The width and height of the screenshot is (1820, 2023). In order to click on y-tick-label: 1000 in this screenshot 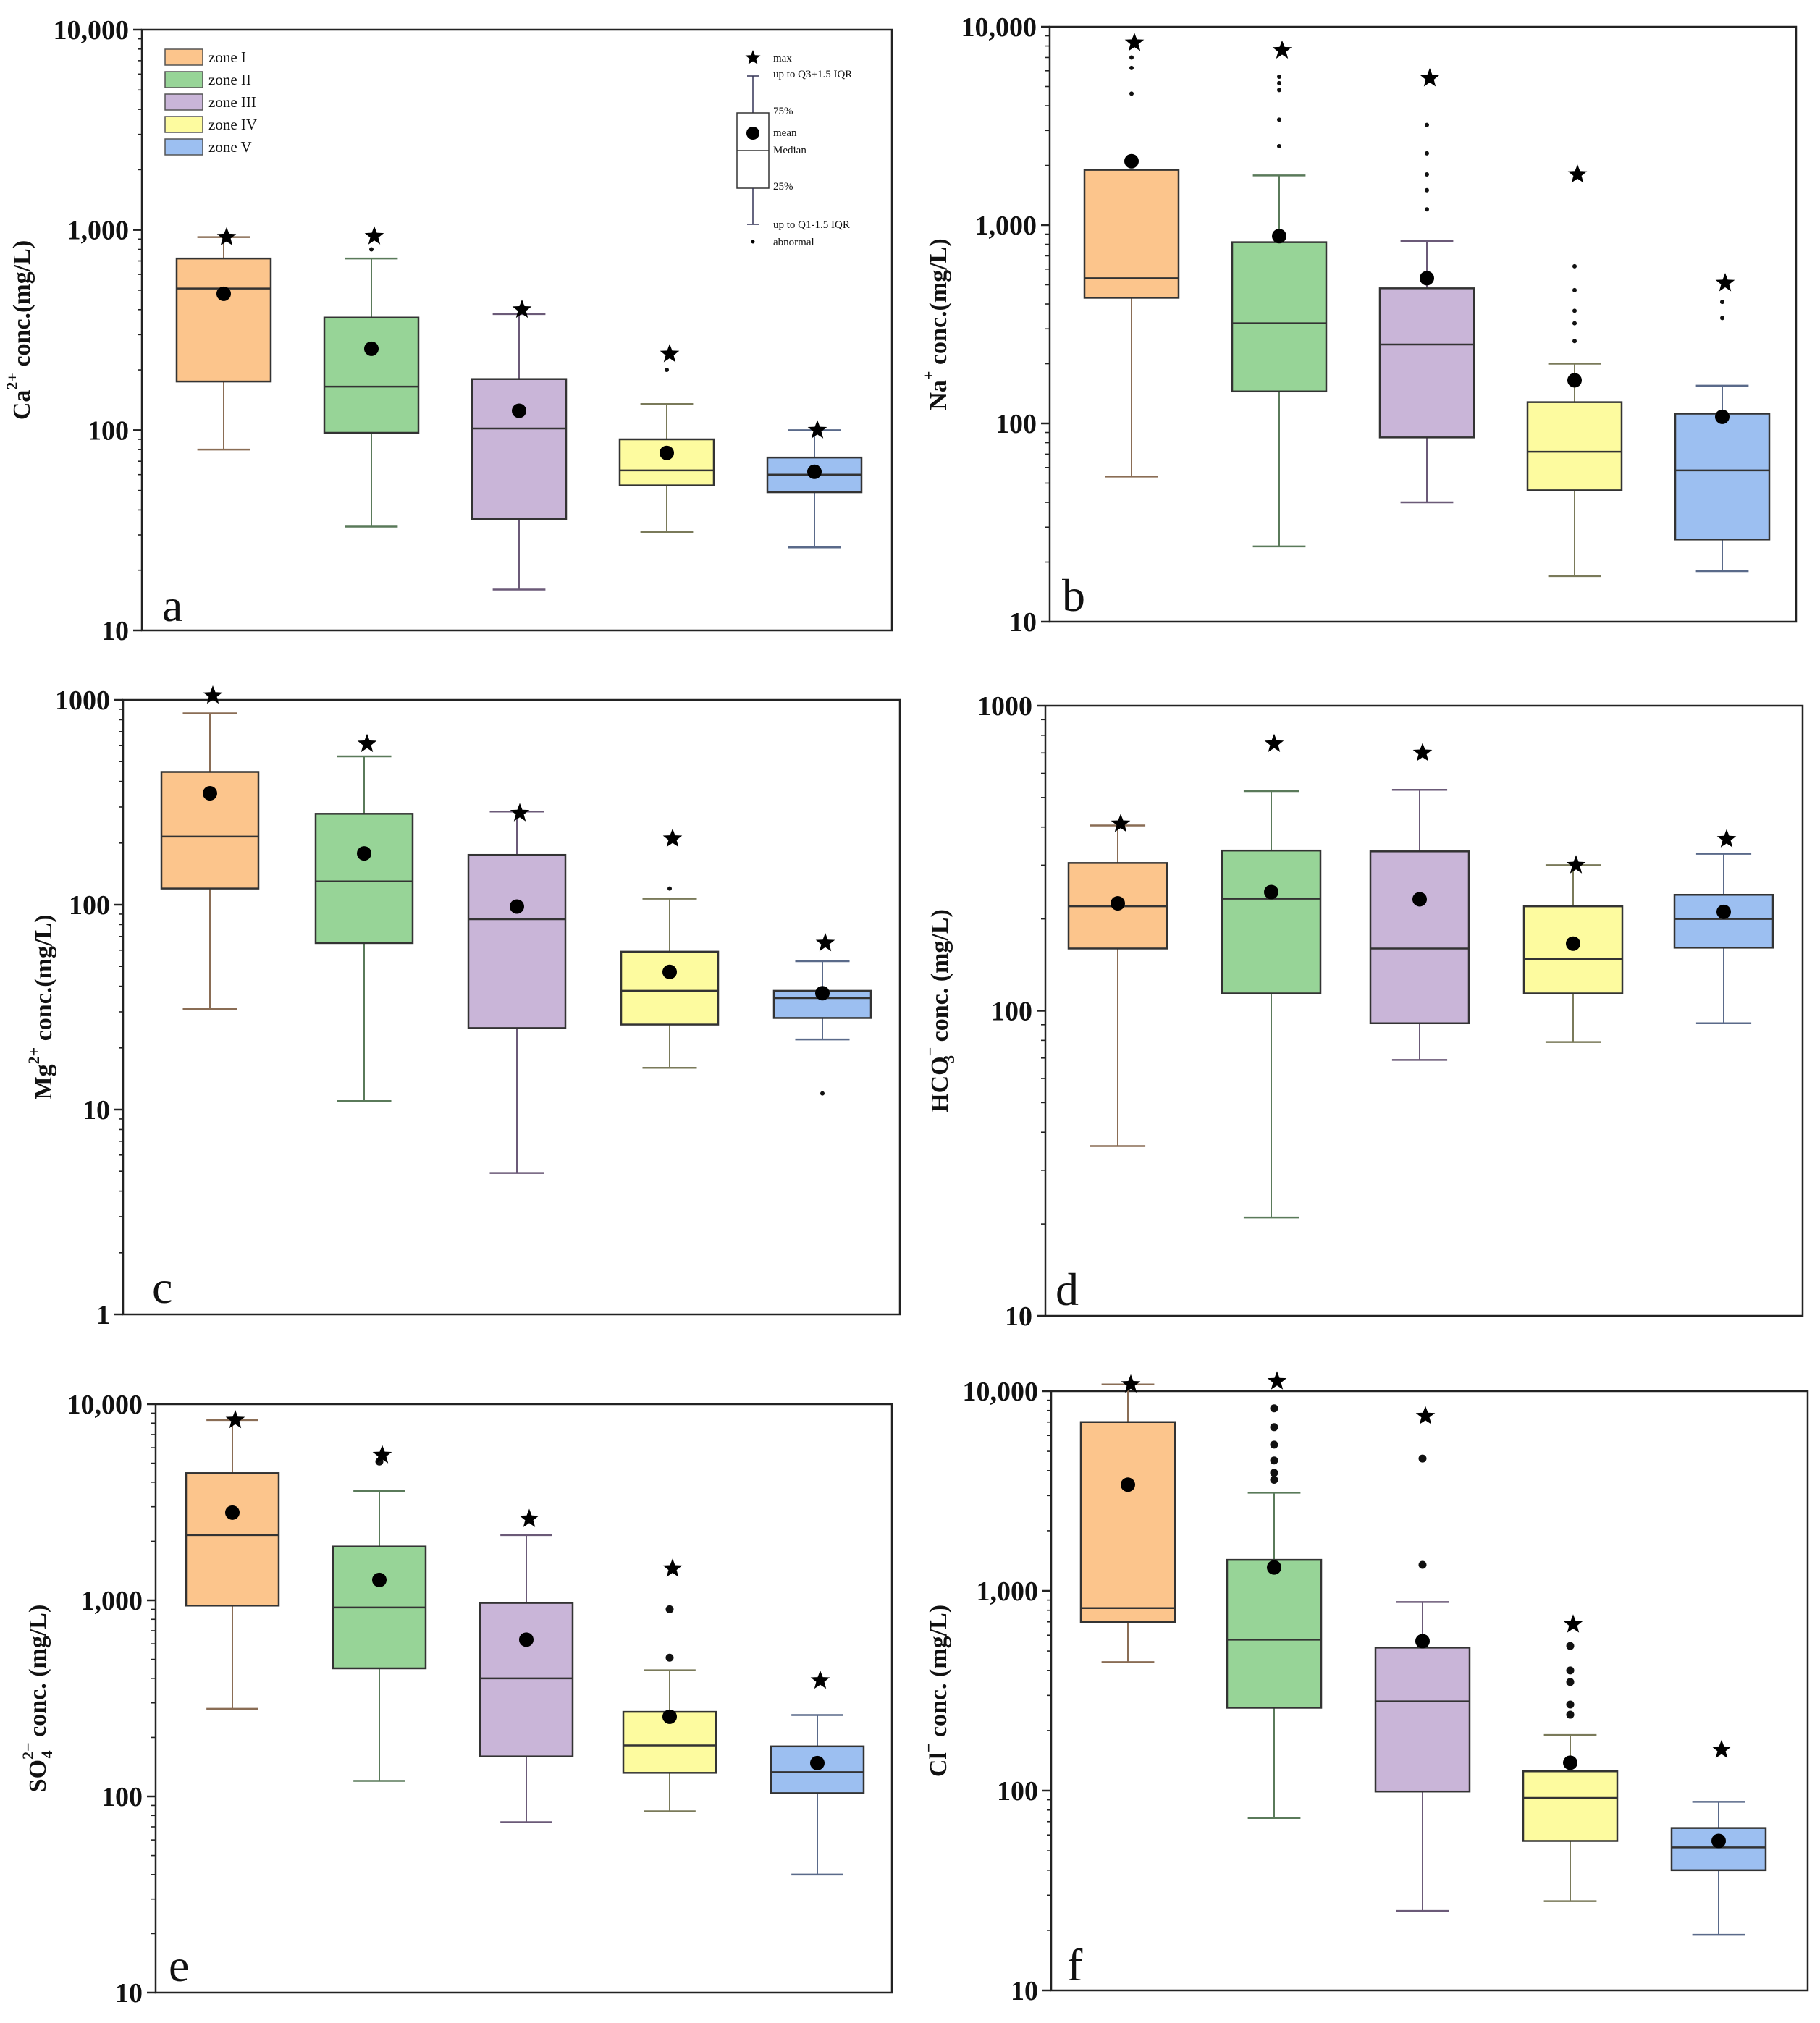, I will do `click(1004, 707)`.